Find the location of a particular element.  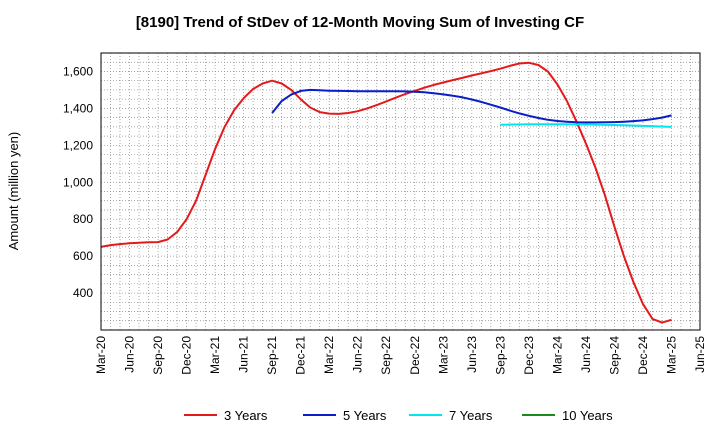

x-tick-label: Dec-23 is located at coordinates (529, 355).